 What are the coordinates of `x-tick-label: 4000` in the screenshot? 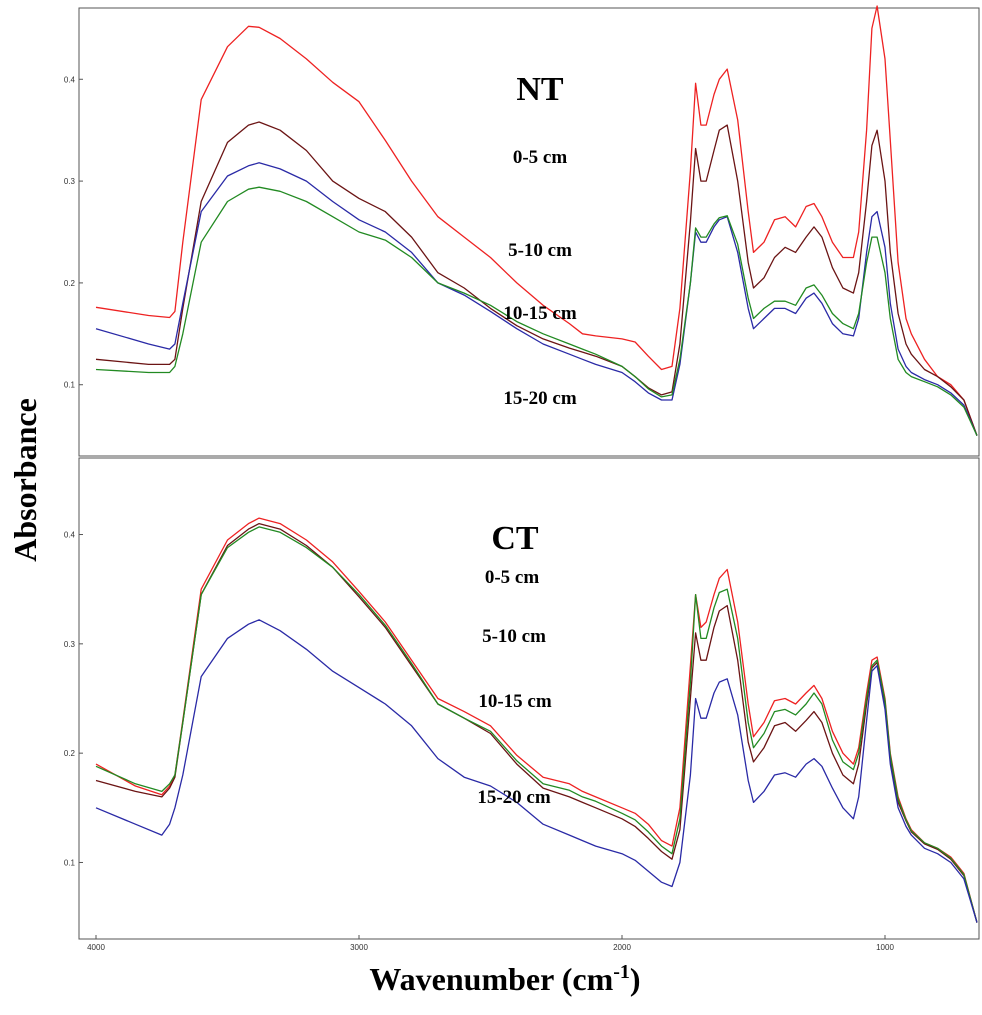 It's located at (96, 947).